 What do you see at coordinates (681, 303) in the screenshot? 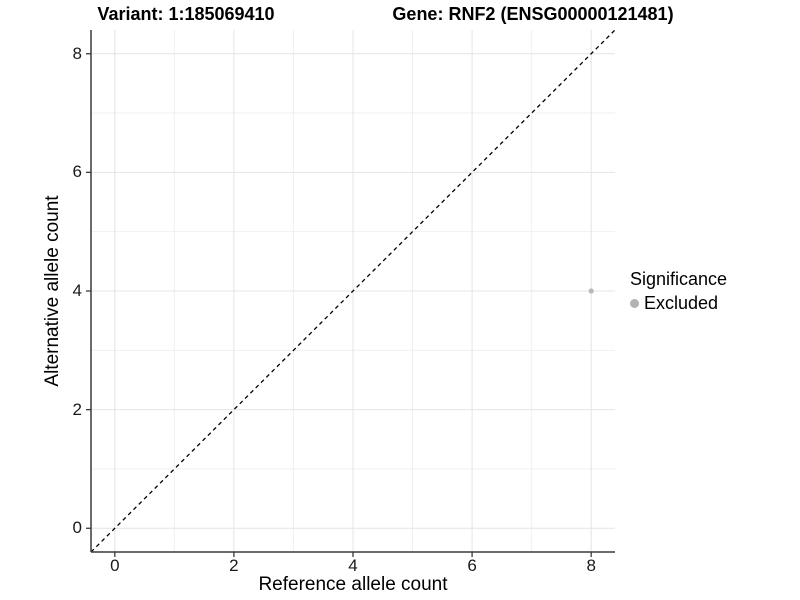
I see `legend-item-label: Excluded` at bounding box center [681, 303].